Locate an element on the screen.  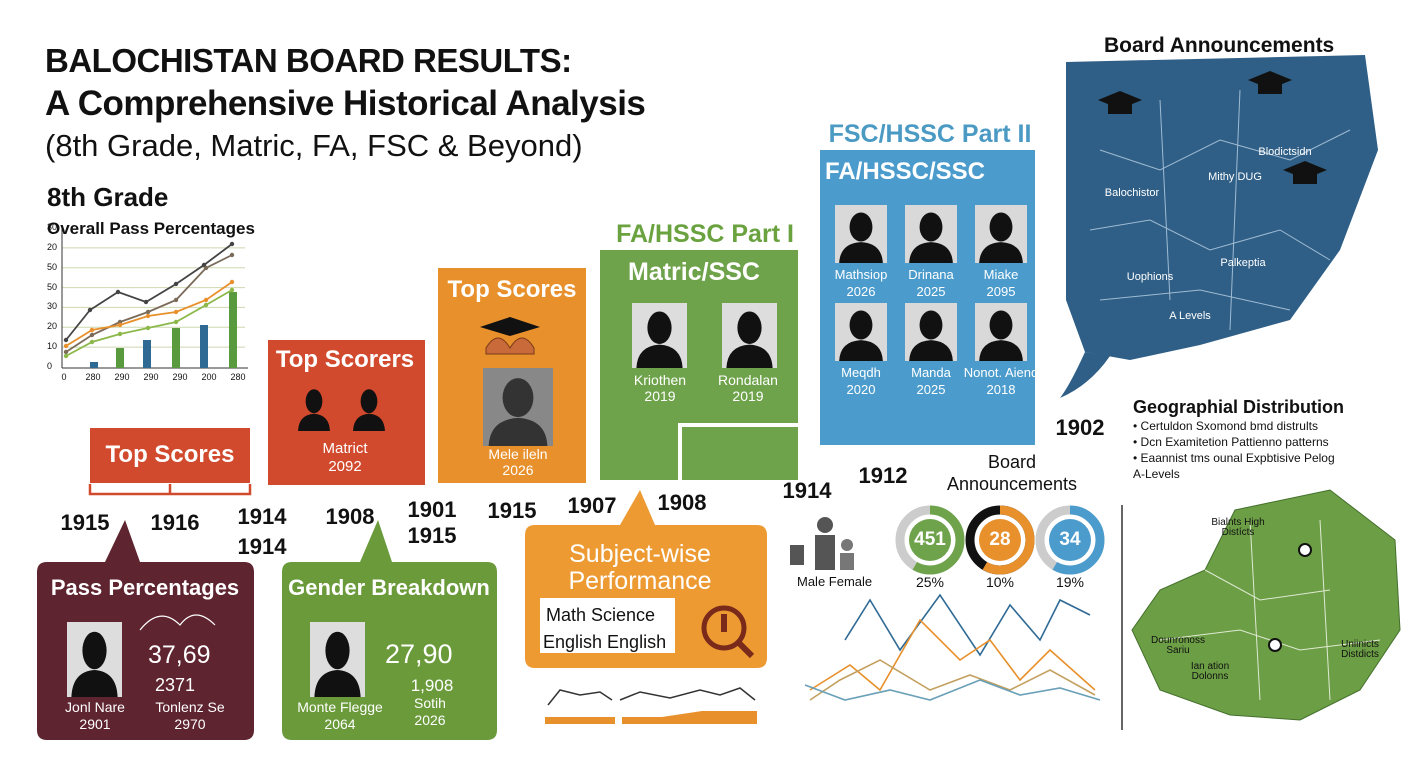
section-heading: Board Announcements is located at coordinates (1219, 45).